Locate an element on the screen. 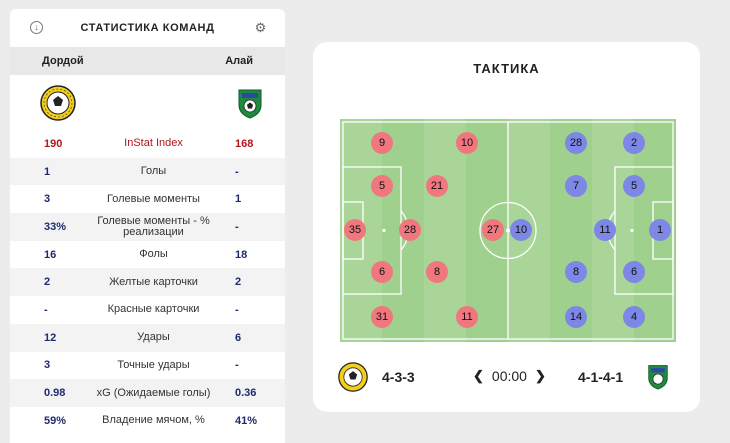 The width and height of the screenshot is (730, 443). away-player: 1 is located at coordinates (660, 230).